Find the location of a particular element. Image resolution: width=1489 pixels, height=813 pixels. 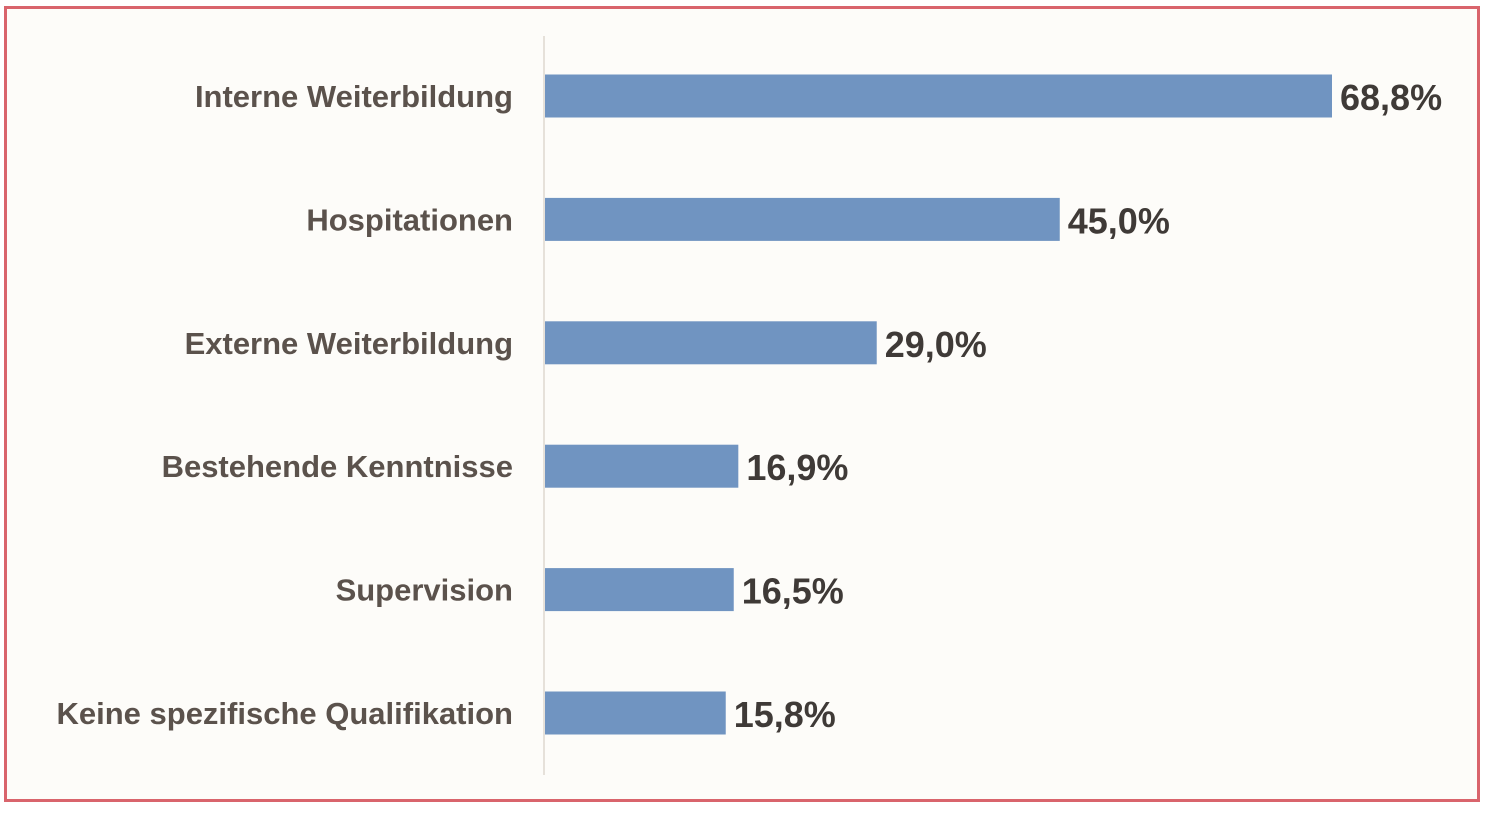

value-label: 68,8% is located at coordinates (1391, 97).